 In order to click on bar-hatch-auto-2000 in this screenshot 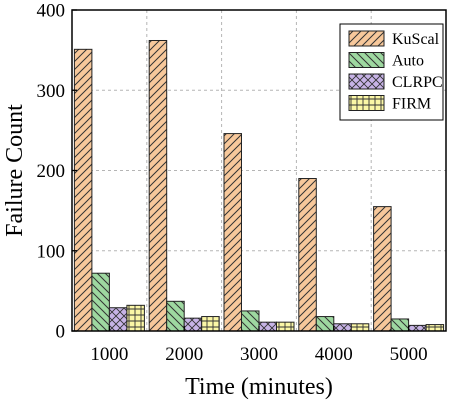, I will do `click(175, 316)`.